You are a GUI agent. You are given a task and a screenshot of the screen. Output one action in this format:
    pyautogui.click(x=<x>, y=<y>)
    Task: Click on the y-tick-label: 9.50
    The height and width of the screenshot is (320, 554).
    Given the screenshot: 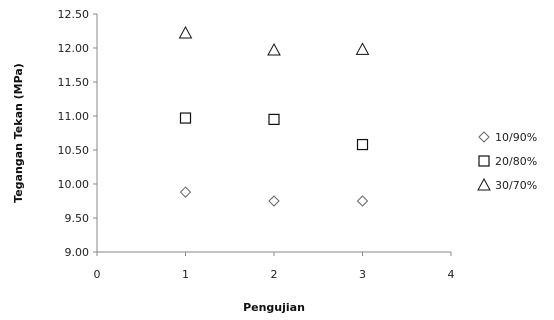 What is the action you would take?
    pyautogui.click(x=77, y=218)
    